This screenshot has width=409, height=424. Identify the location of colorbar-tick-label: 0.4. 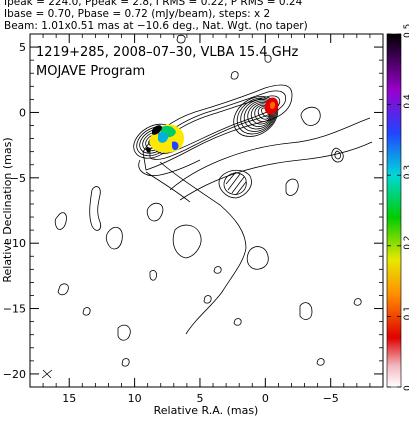
(406, 101).